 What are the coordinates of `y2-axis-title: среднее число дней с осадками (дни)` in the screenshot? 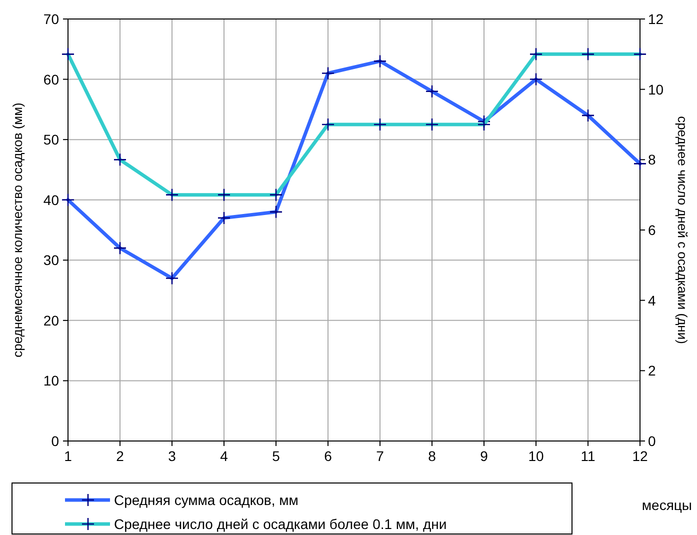 It's located at (682, 230).